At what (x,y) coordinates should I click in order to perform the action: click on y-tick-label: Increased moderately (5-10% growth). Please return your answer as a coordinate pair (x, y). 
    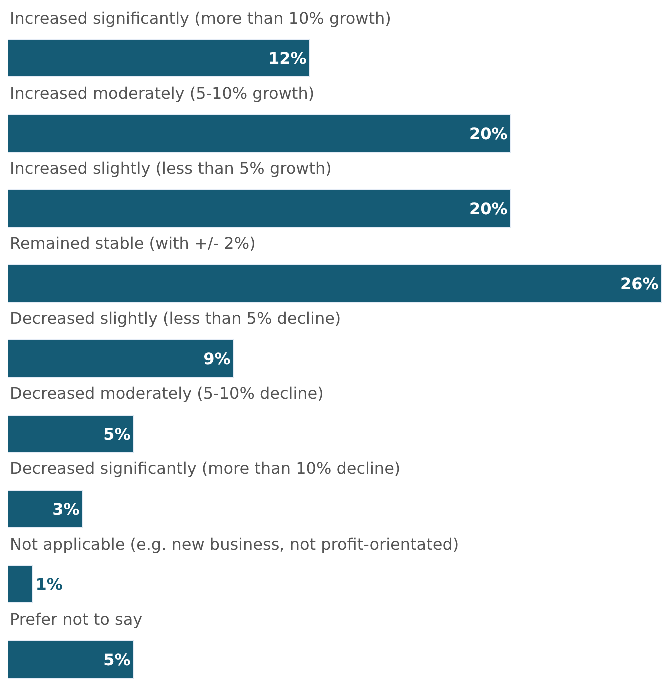
    Looking at the image, I should click on (162, 93).